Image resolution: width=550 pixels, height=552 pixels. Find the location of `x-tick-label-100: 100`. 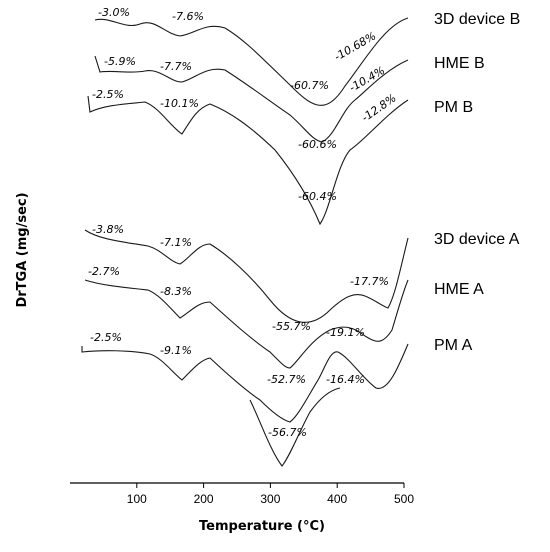

x-tick-label-100: 100 is located at coordinates (137, 499).